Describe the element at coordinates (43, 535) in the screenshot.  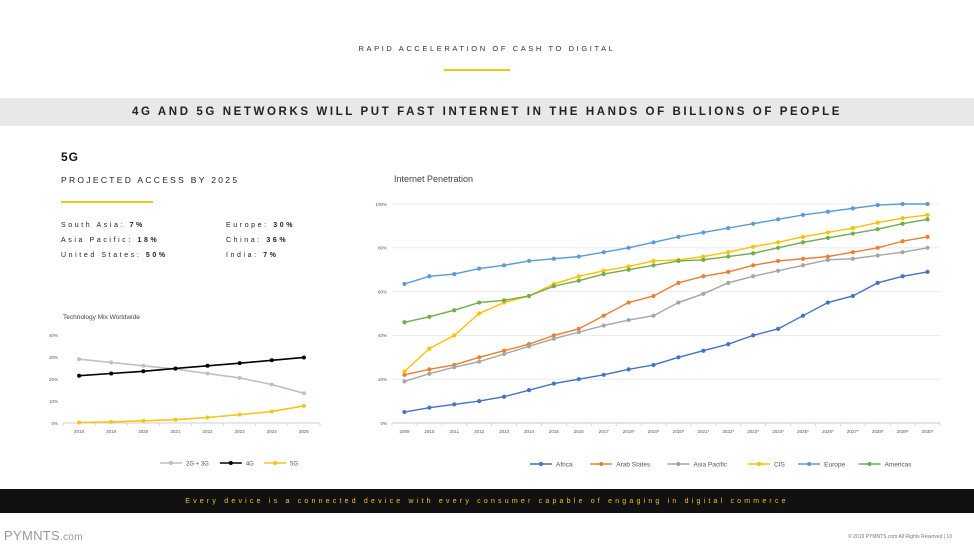
I see `pymnts-logo: PYMNTS.com` at that location.